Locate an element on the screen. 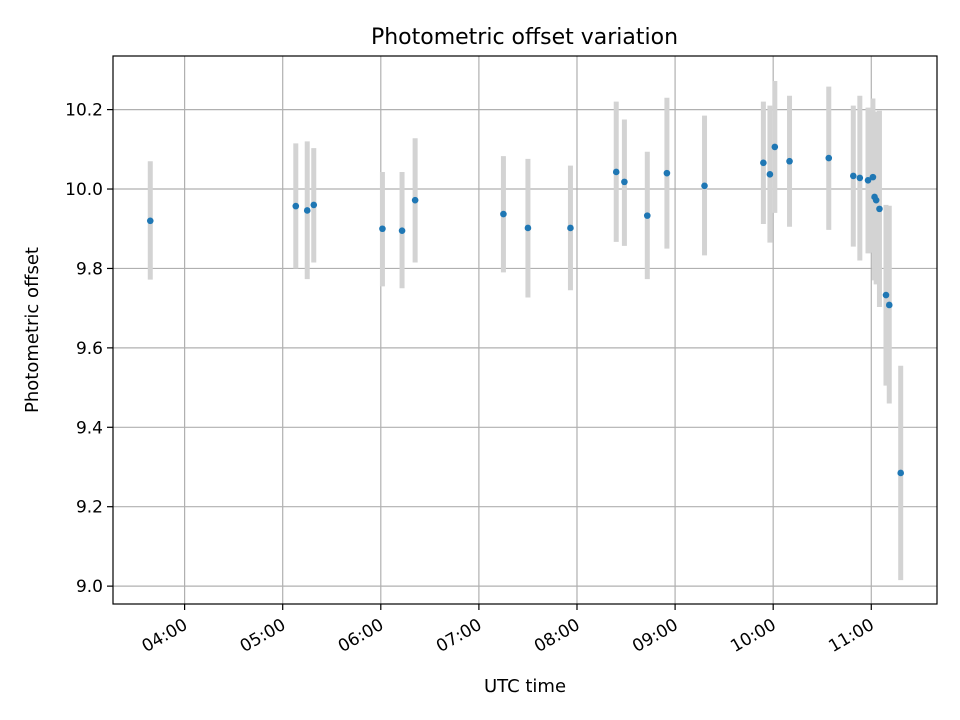 This screenshot has height=720, width=960. x-tick-label: 08:00 is located at coordinates (557, 636).